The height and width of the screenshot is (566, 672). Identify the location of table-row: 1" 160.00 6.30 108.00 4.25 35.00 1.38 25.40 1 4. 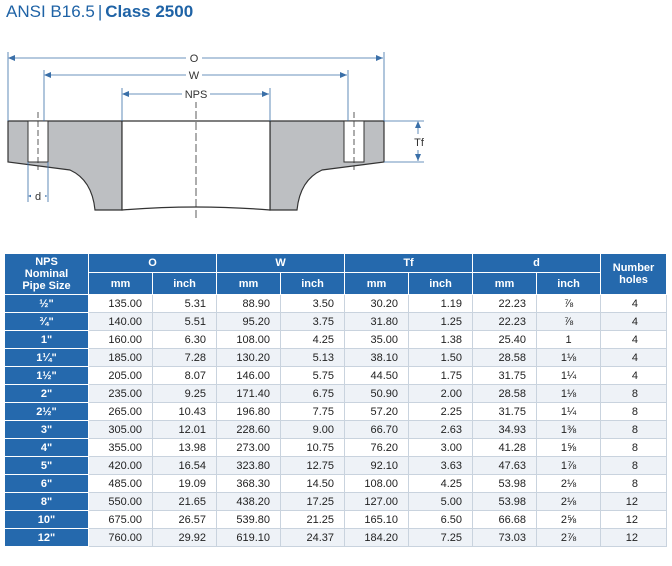
(336, 339).